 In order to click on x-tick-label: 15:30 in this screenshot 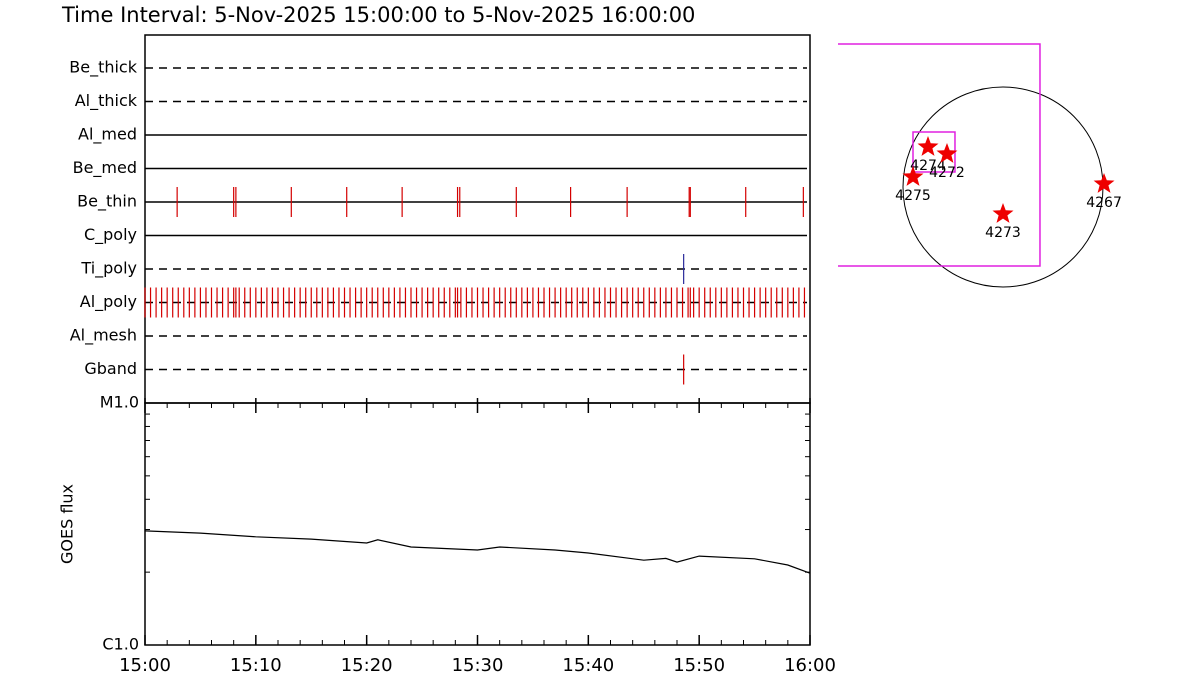, I will do `click(478, 665)`.